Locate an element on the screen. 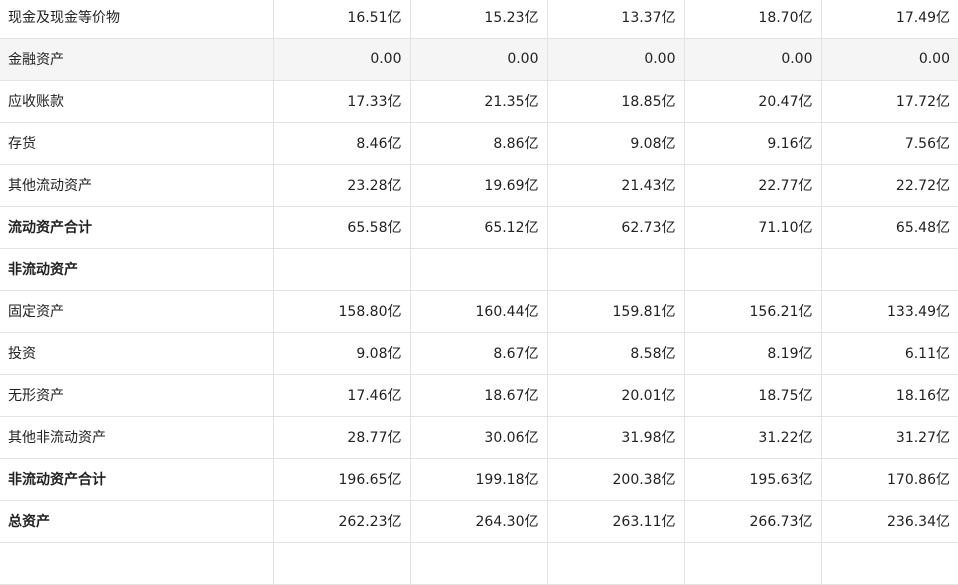 This screenshot has width=958, height=585. row-label: 流动资产合计 is located at coordinates (136, 227).